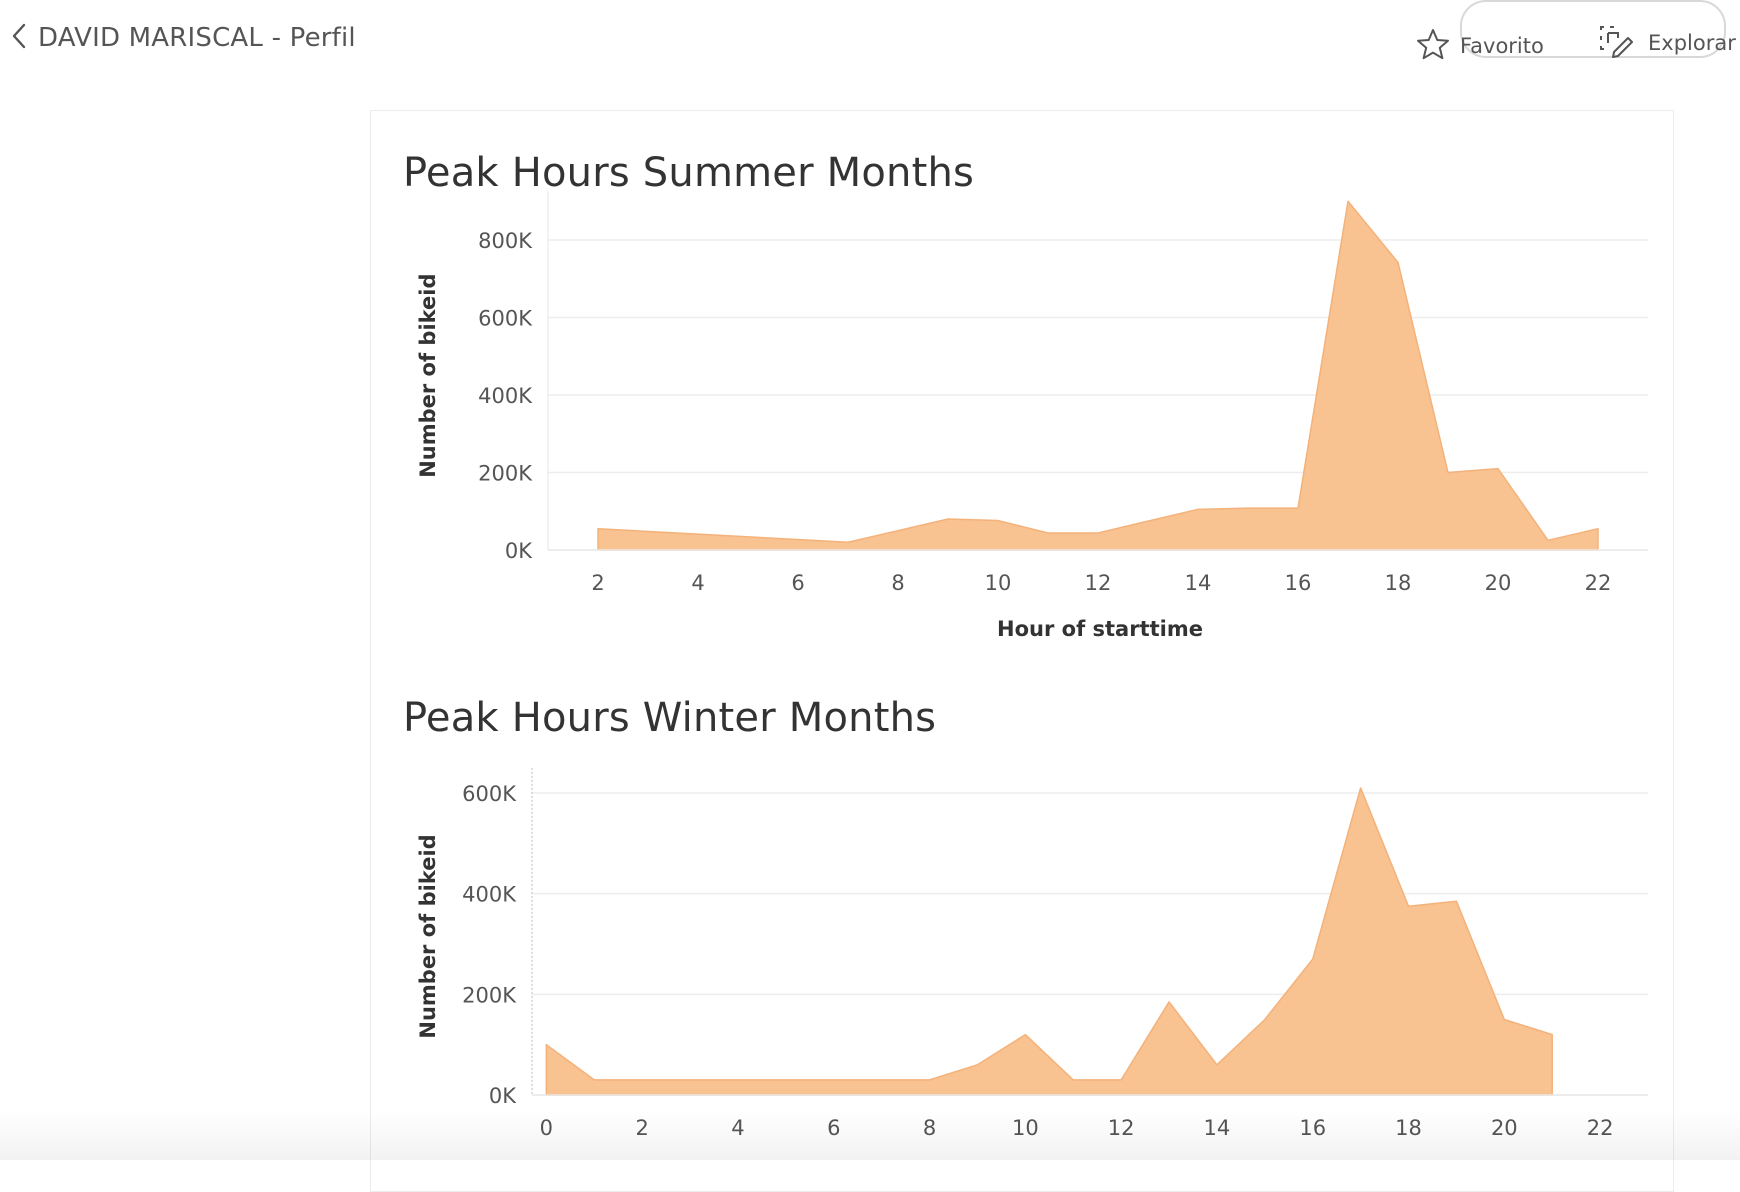 This screenshot has height=1192, width=1740. I want to click on y-tick-label-winter: 400K, so click(489, 895).